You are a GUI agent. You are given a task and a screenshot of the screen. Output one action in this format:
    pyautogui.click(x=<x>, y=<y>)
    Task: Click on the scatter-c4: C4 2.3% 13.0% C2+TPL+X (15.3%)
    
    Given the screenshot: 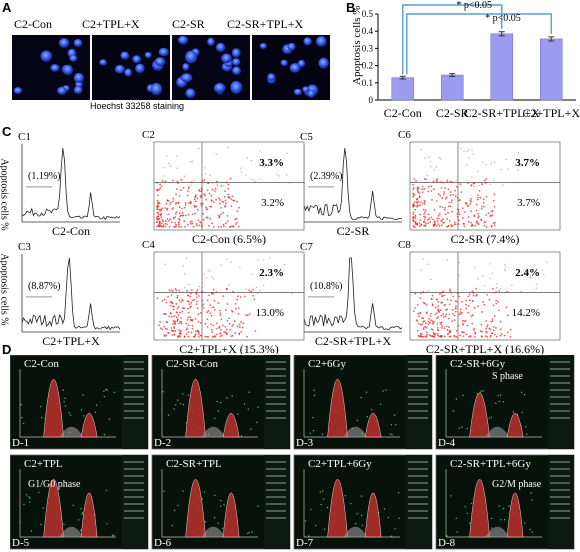 What is the action you would take?
    pyautogui.click(x=223, y=296)
    